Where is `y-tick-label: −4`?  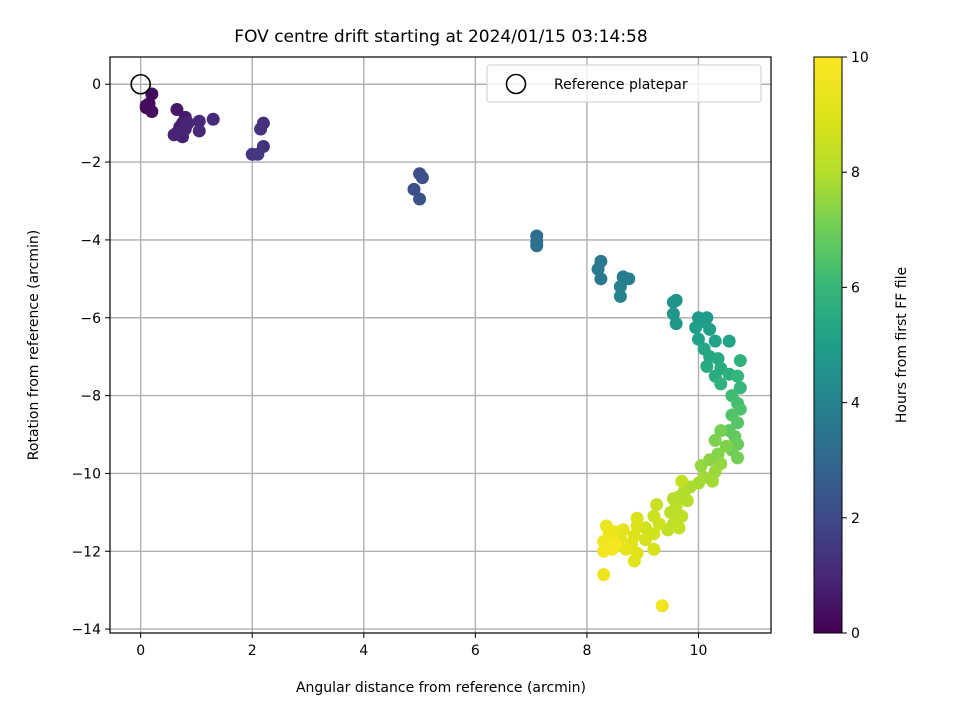 y-tick-label: −4 is located at coordinates (90, 241).